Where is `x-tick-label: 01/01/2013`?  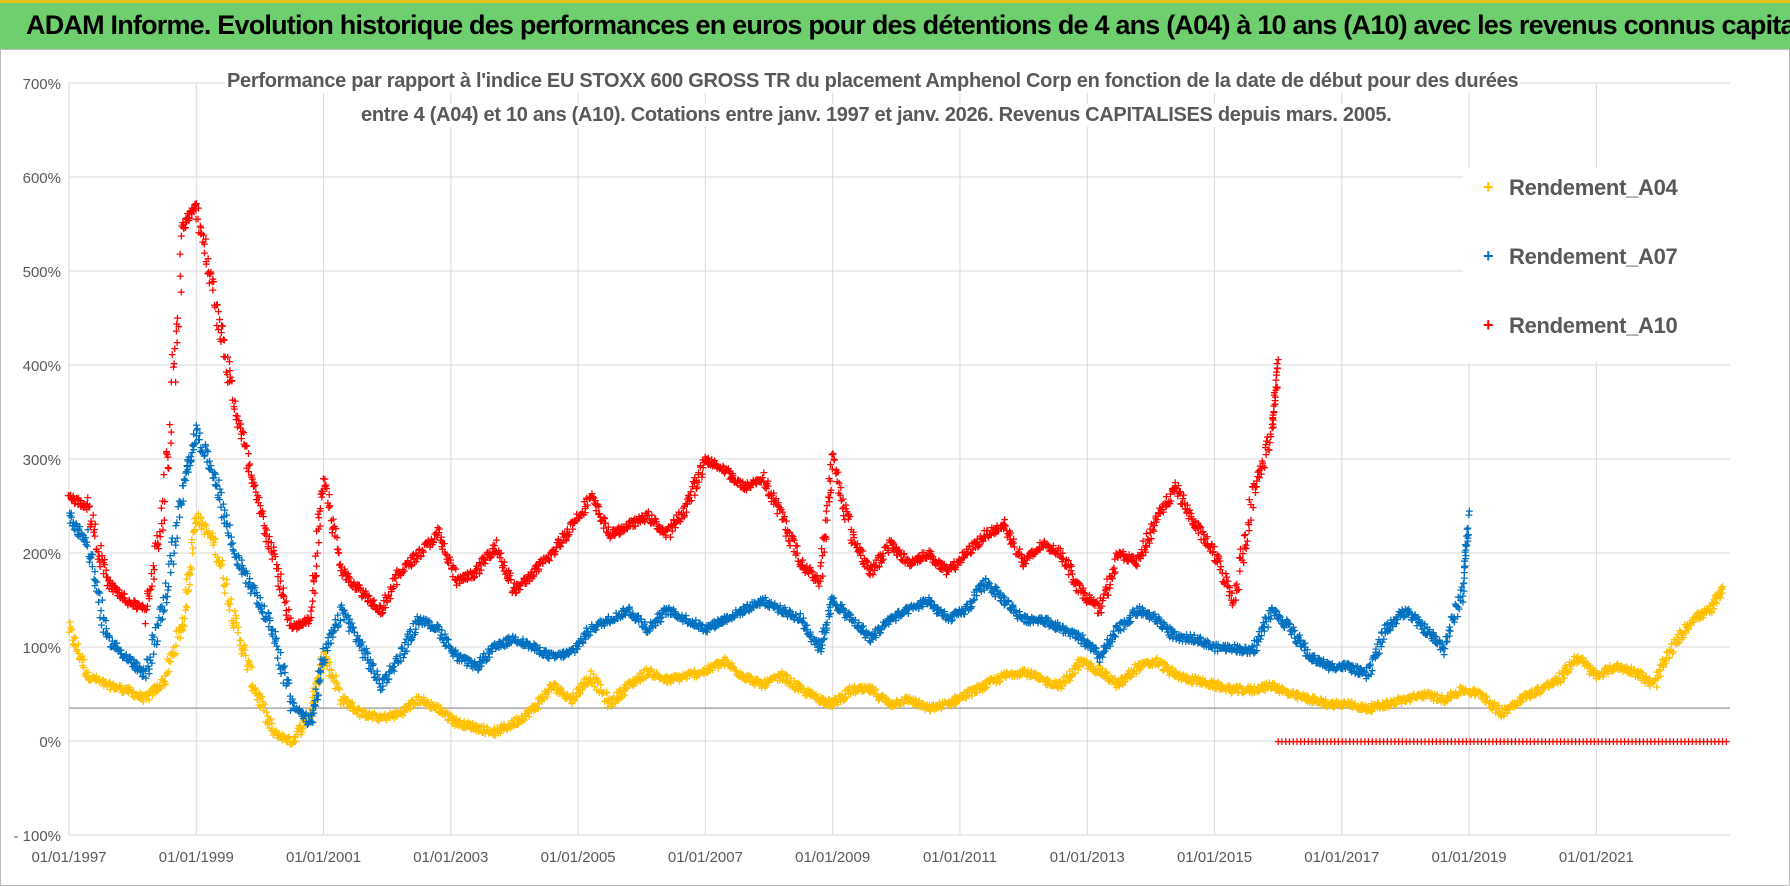 x-tick-label: 01/01/2013 is located at coordinates (1087, 857).